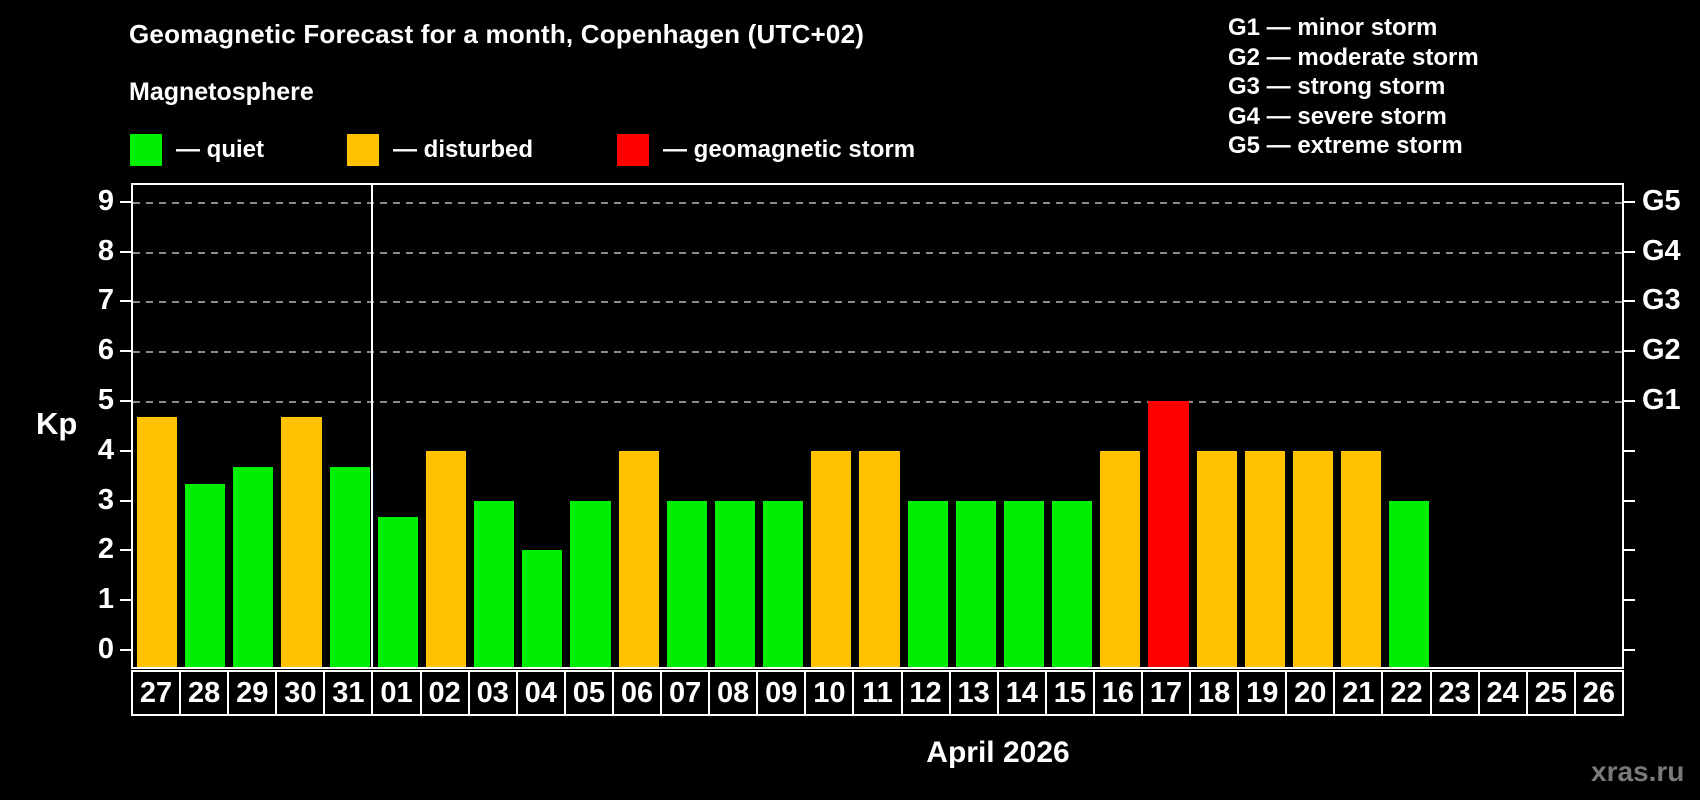  What do you see at coordinates (105, 648) in the screenshot?
I see `y-tick-label-0: 0` at bounding box center [105, 648].